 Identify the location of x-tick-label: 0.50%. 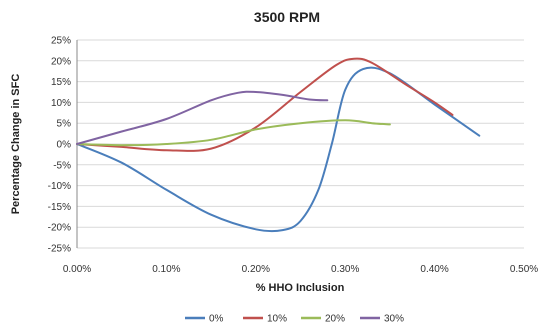
(524, 269).